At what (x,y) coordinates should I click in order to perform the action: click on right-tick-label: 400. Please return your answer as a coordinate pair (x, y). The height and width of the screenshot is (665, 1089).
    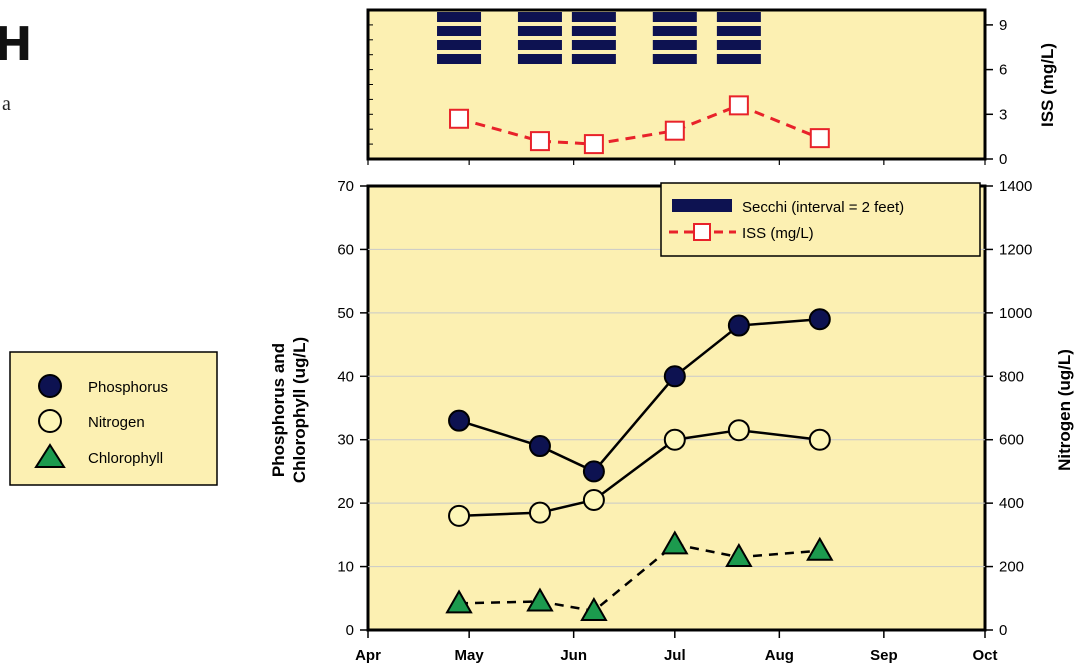
    Looking at the image, I should click on (1011, 503).